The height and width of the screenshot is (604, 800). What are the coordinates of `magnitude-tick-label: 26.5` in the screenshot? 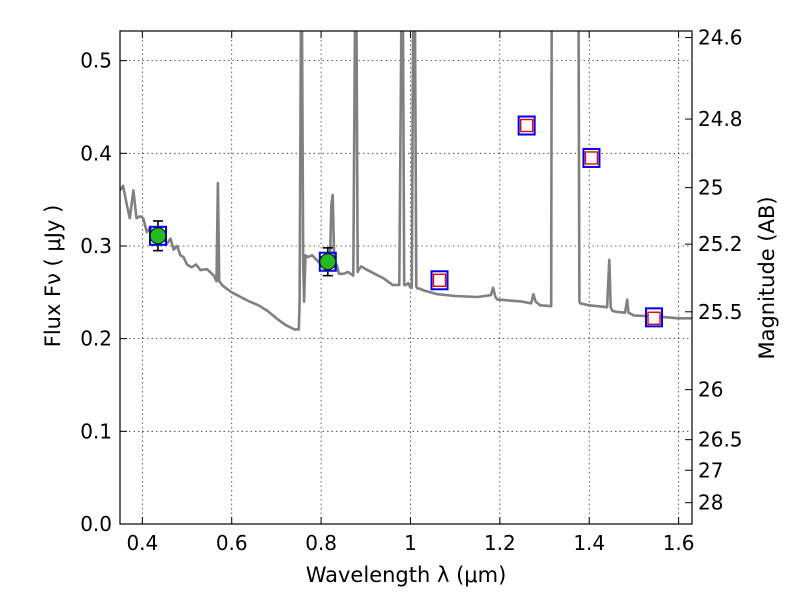 It's located at (720, 440).